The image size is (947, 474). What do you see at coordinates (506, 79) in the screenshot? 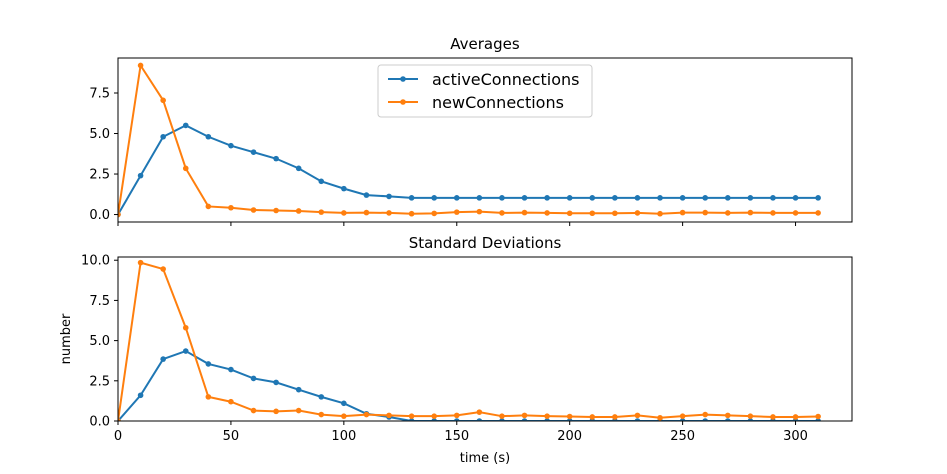
I see `averages-legend-label-activeConnections: activeConnections` at bounding box center [506, 79].